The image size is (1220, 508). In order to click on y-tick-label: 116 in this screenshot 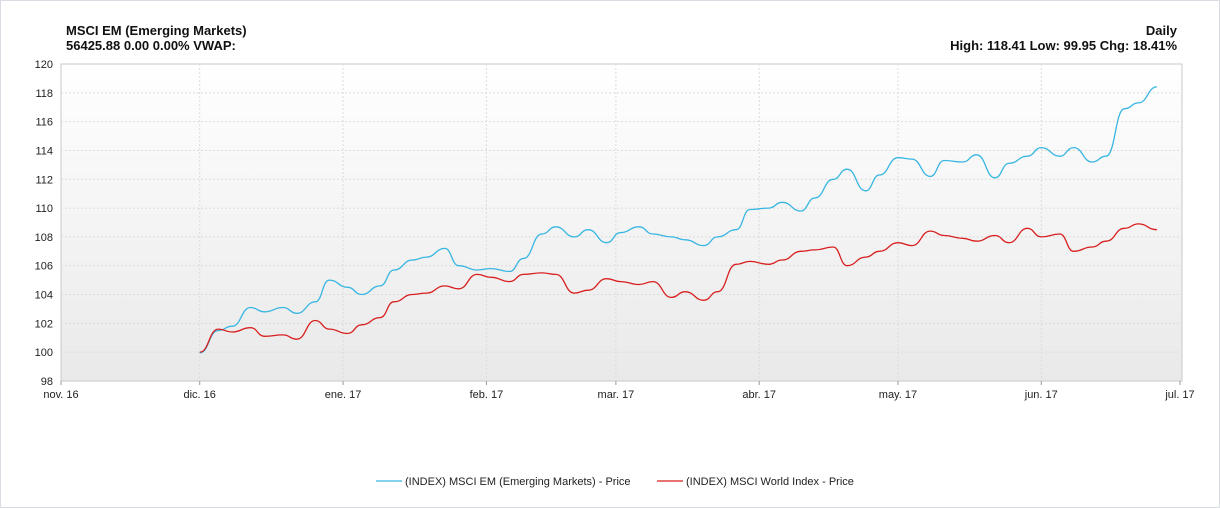, I will do `click(44, 123)`.